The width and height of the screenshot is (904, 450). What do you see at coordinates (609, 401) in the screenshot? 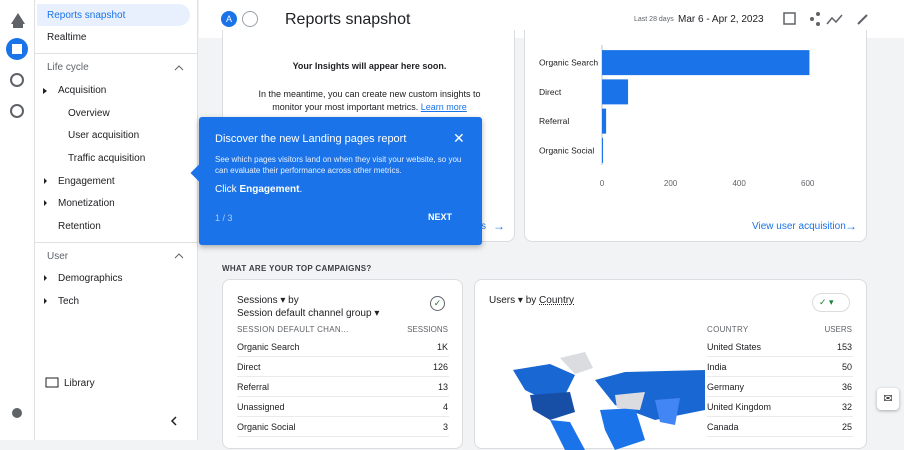
I see `world-map` at bounding box center [609, 401].